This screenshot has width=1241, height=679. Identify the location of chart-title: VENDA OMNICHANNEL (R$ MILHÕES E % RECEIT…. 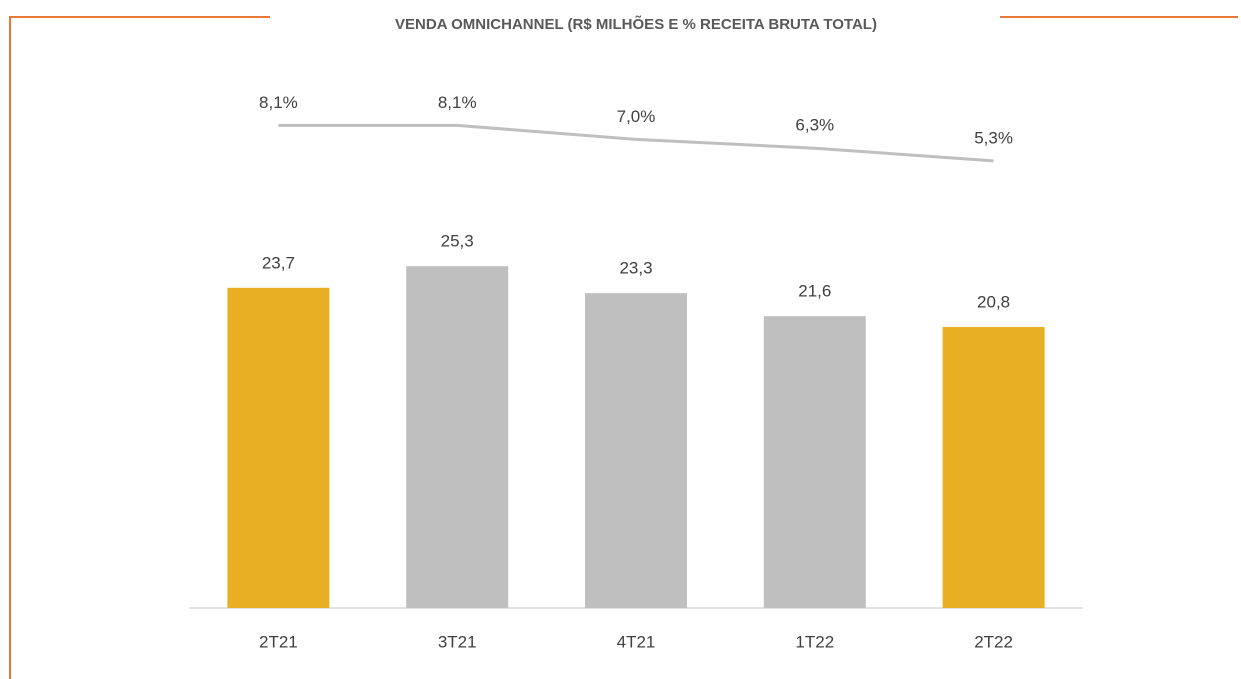
(636, 24).